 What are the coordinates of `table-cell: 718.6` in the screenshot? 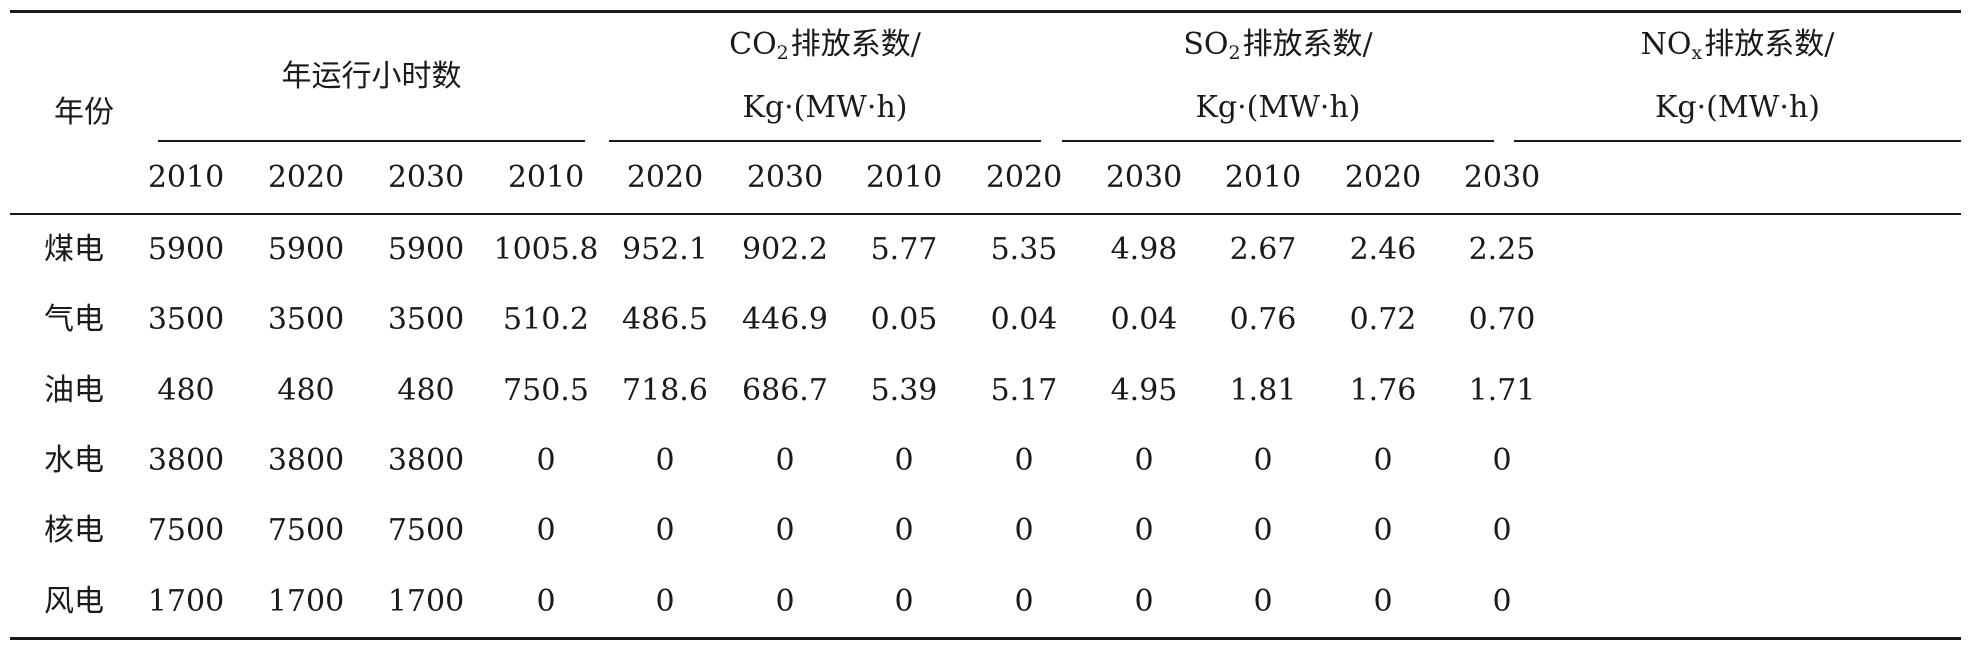 It's located at (665, 390).